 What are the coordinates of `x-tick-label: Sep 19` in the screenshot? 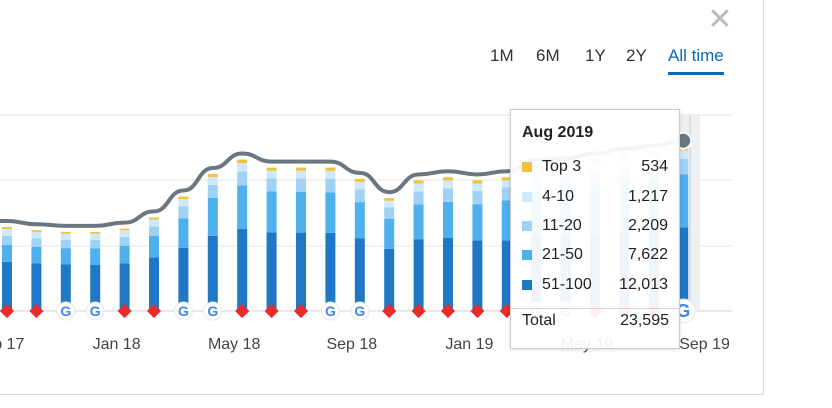 It's located at (704, 344).